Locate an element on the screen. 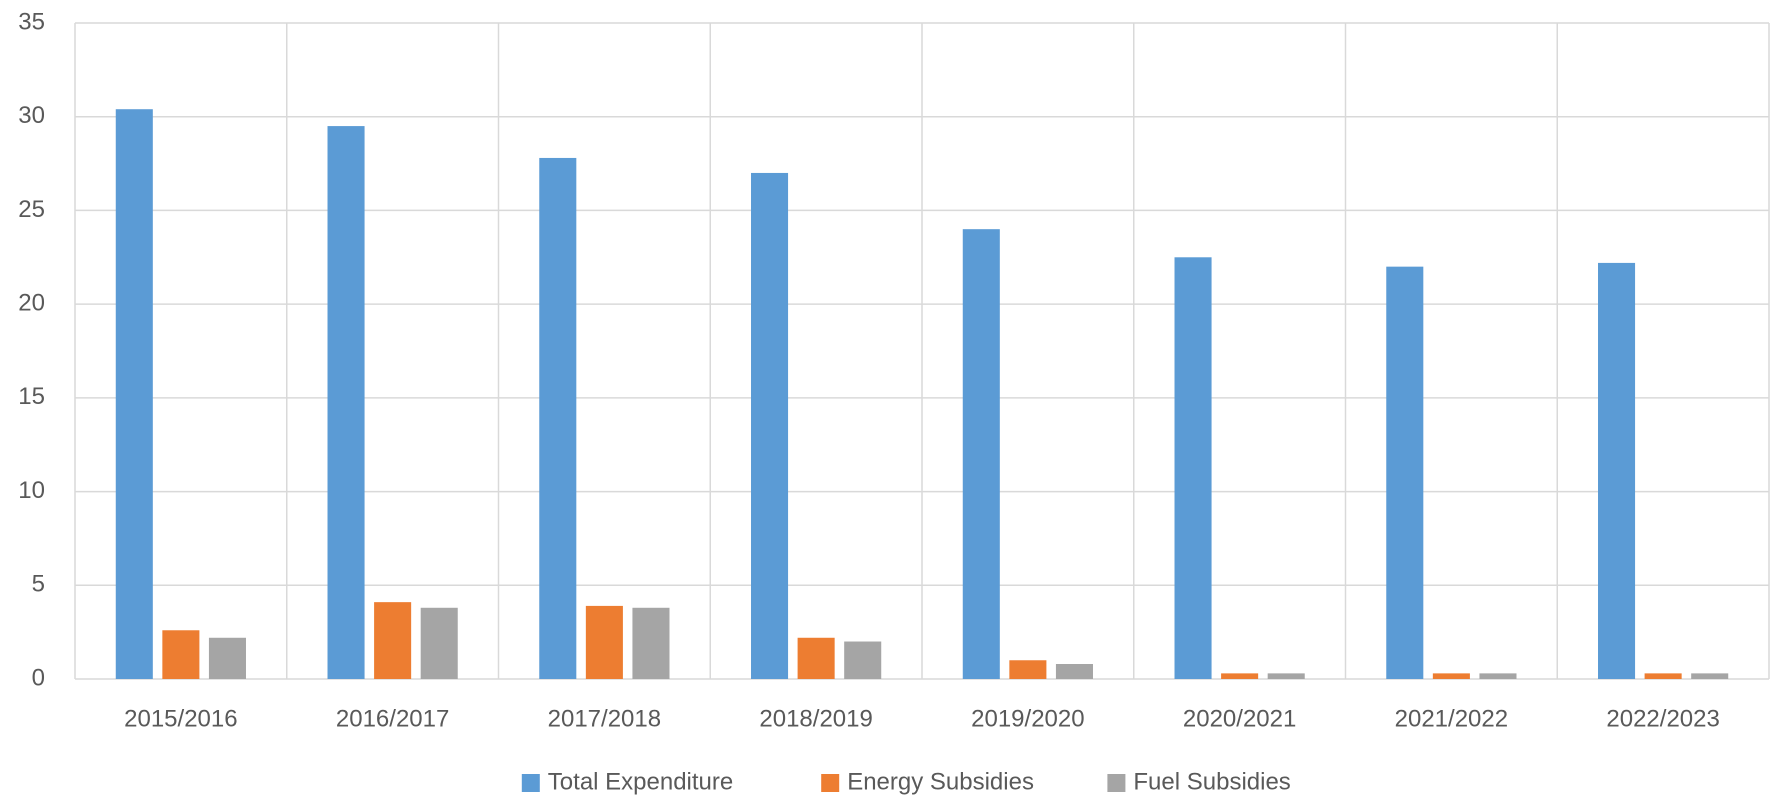 The height and width of the screenshot is (798, 1770). y-tick-label: 20 is located at coordinates (31, 302).